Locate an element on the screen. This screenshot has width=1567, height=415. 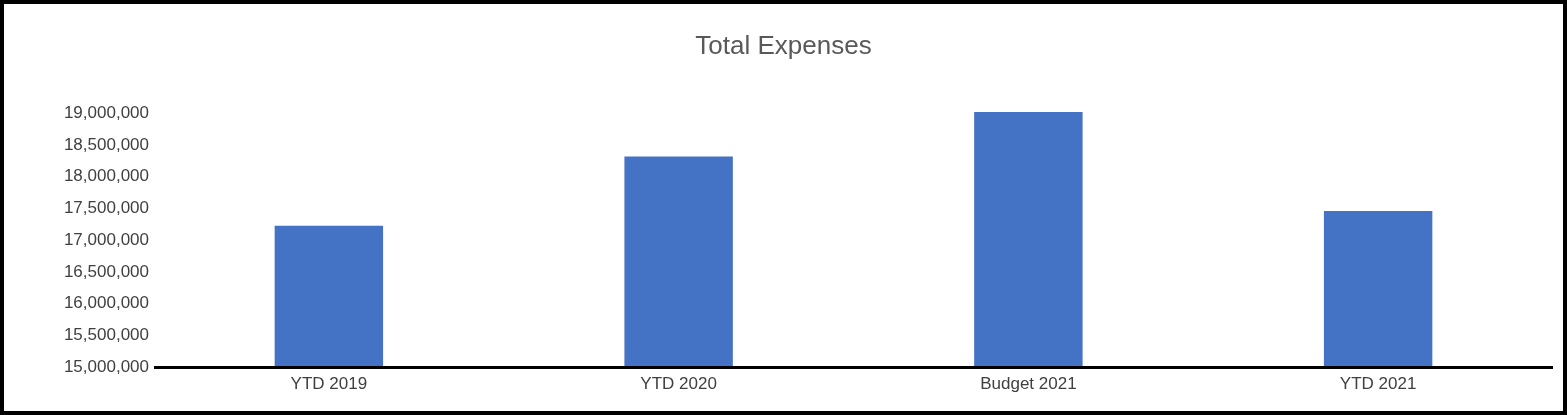
x-tick-label: YTD 2021 is located at coordinates (1378, 384).